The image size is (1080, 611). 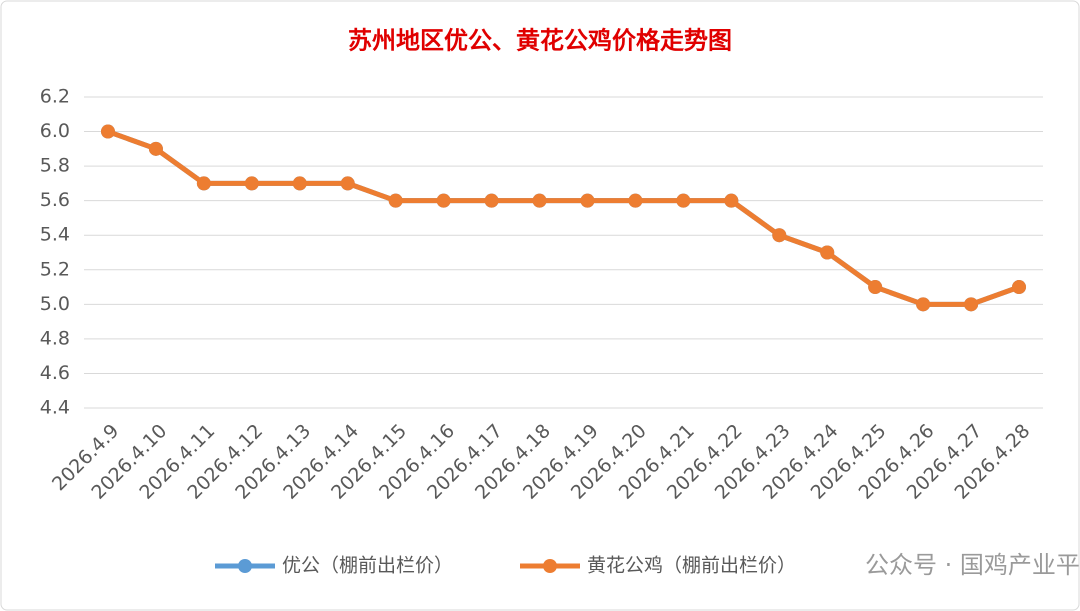 I want to click on legend-label: 优公（棚前出栏价）, so click(x=367, y=566).